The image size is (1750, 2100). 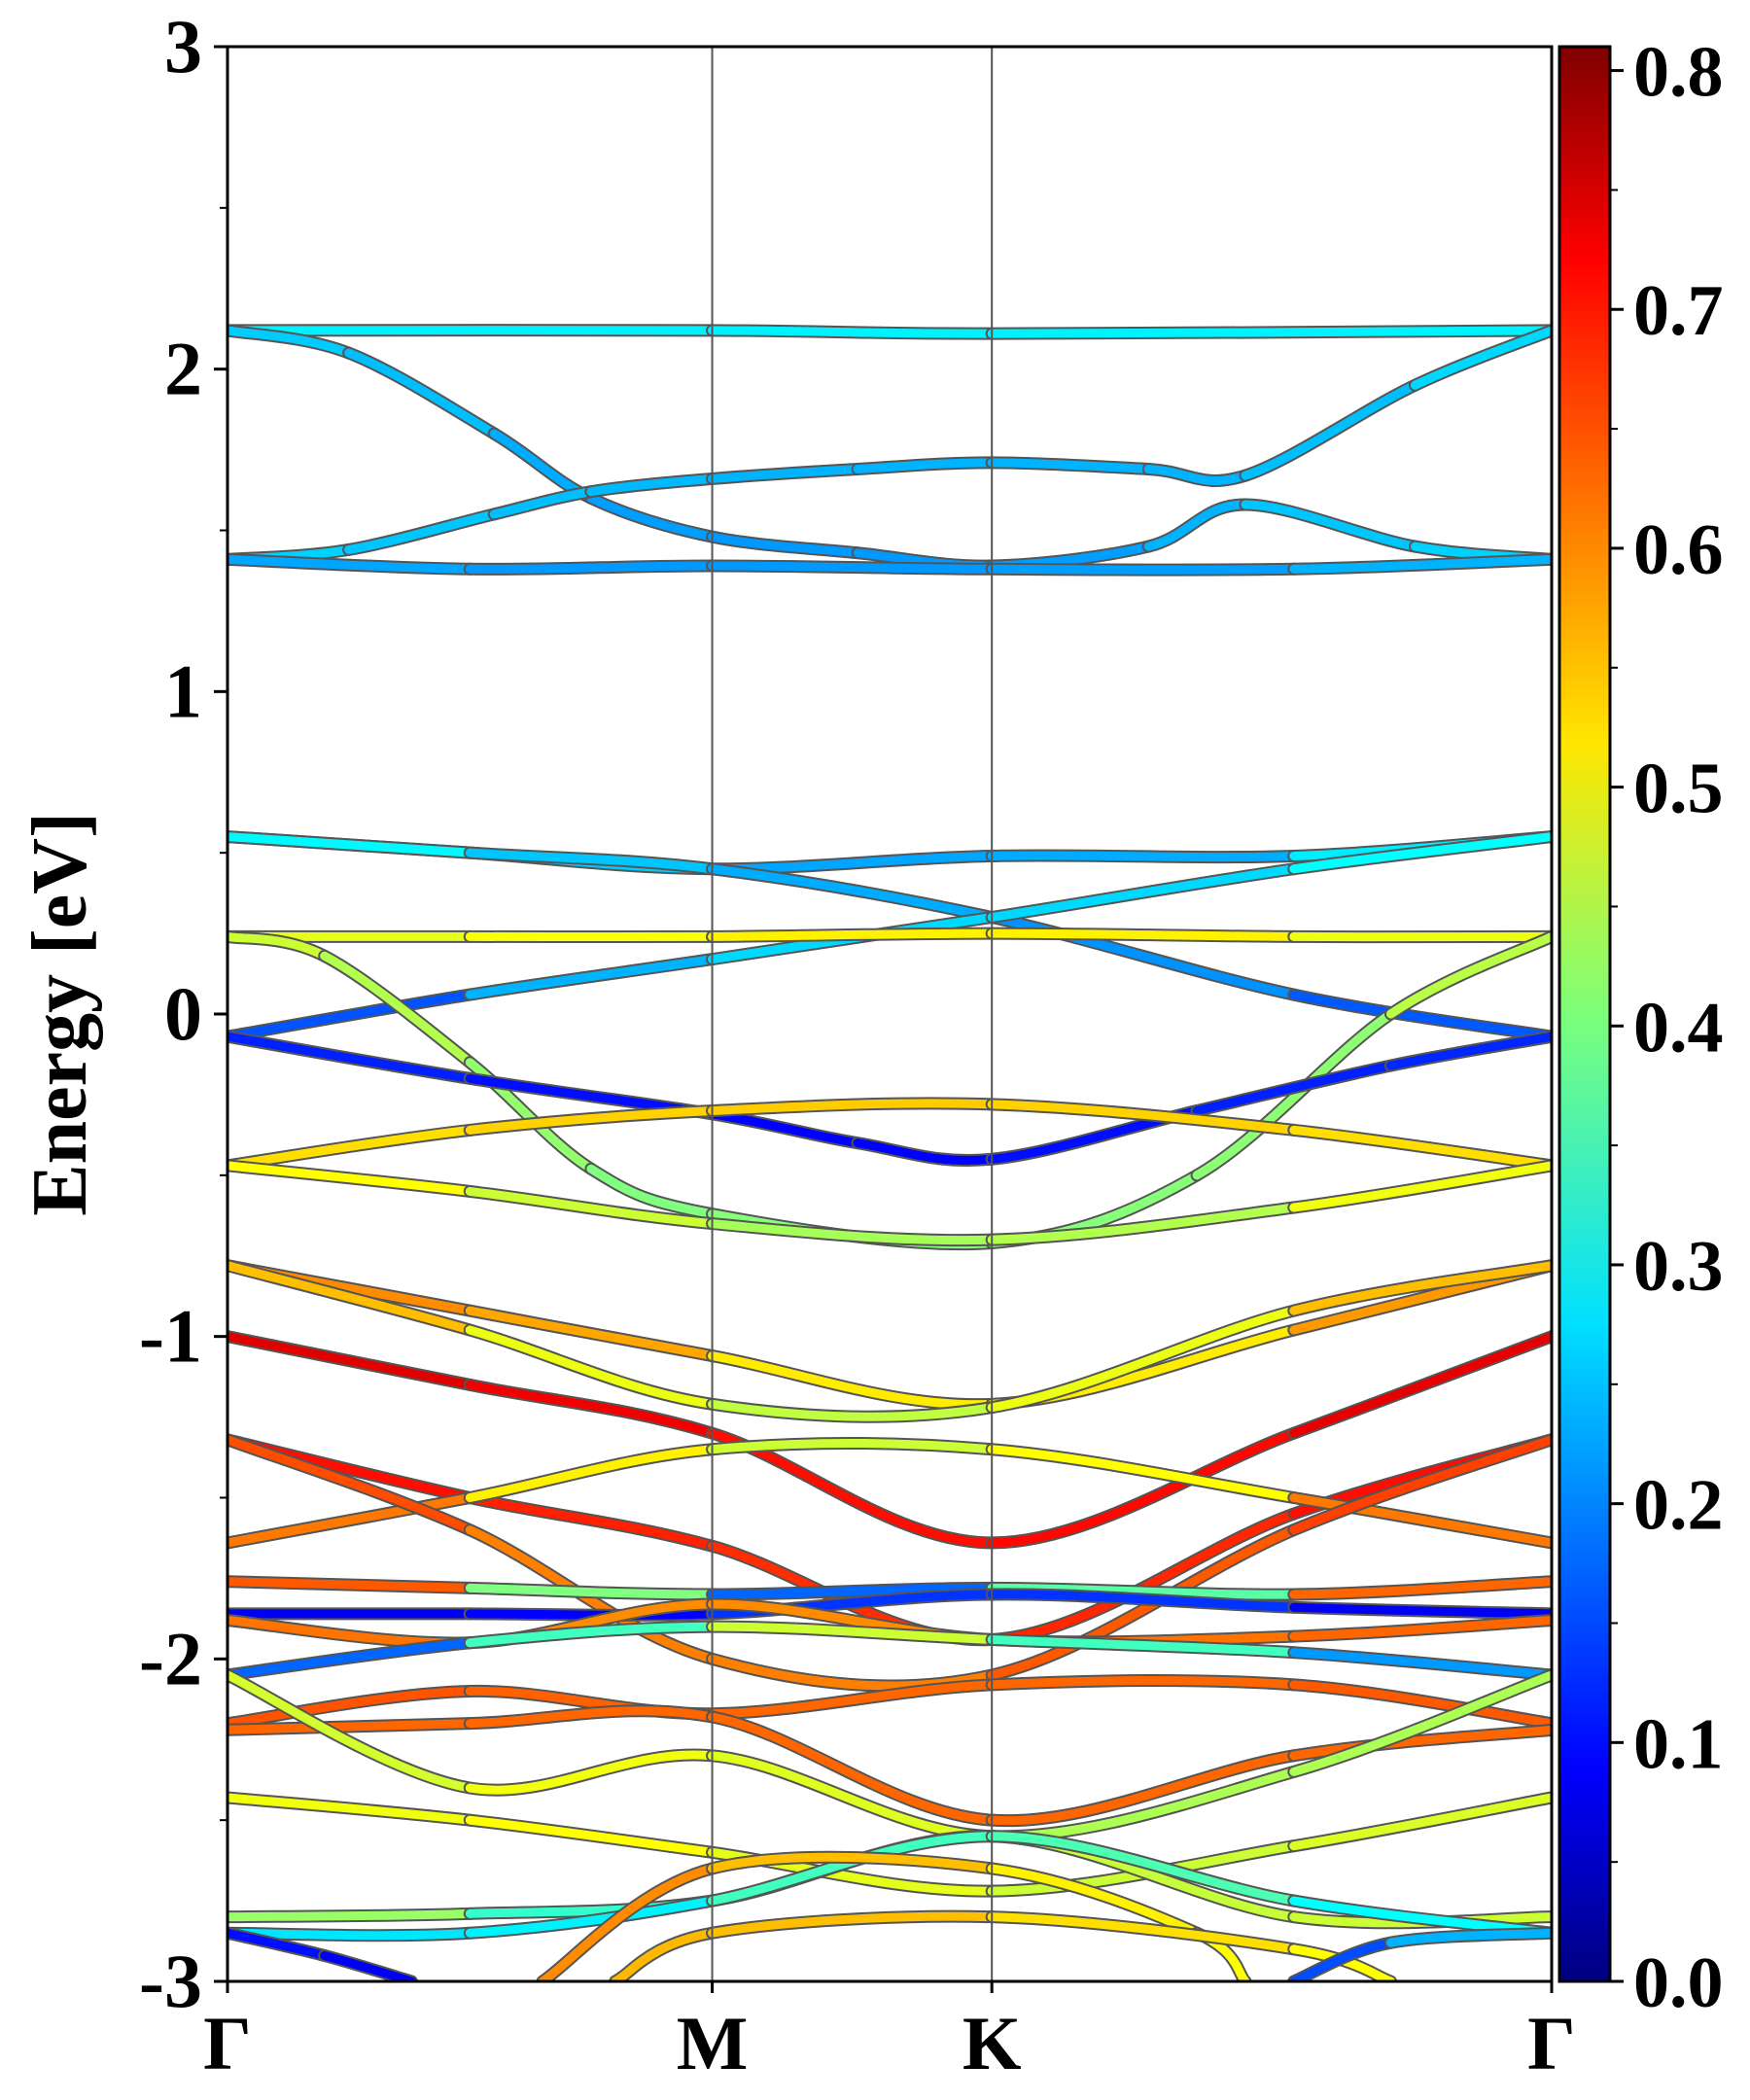 What do you see at coordinates (1667, 1028) in the screenshot?
I see `colorbar-ticks: 0.8 0.7 0.6 0.5 0.4 0.3 0.2 0.1 0.0` at bounding box center [1667, 1028].